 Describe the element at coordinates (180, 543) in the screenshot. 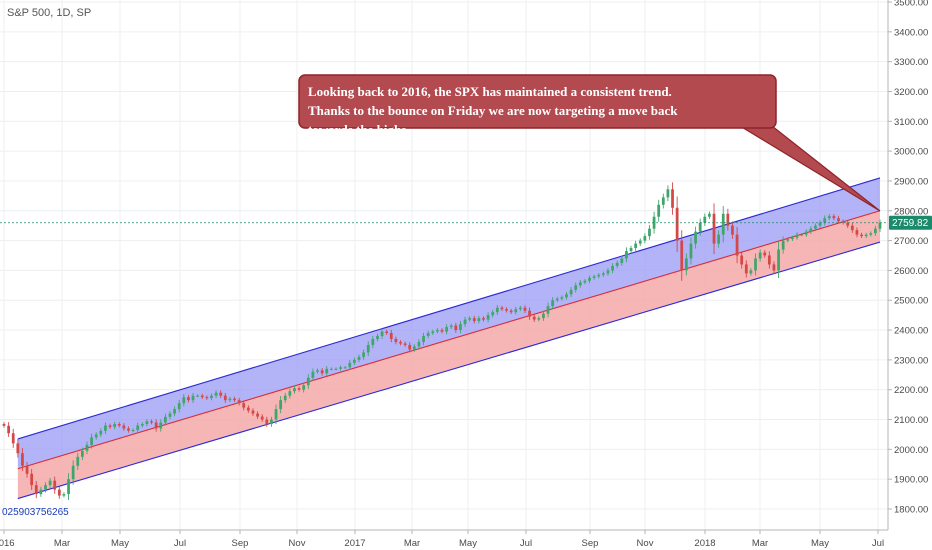

I see `x-tick-label: Jul` at that location.